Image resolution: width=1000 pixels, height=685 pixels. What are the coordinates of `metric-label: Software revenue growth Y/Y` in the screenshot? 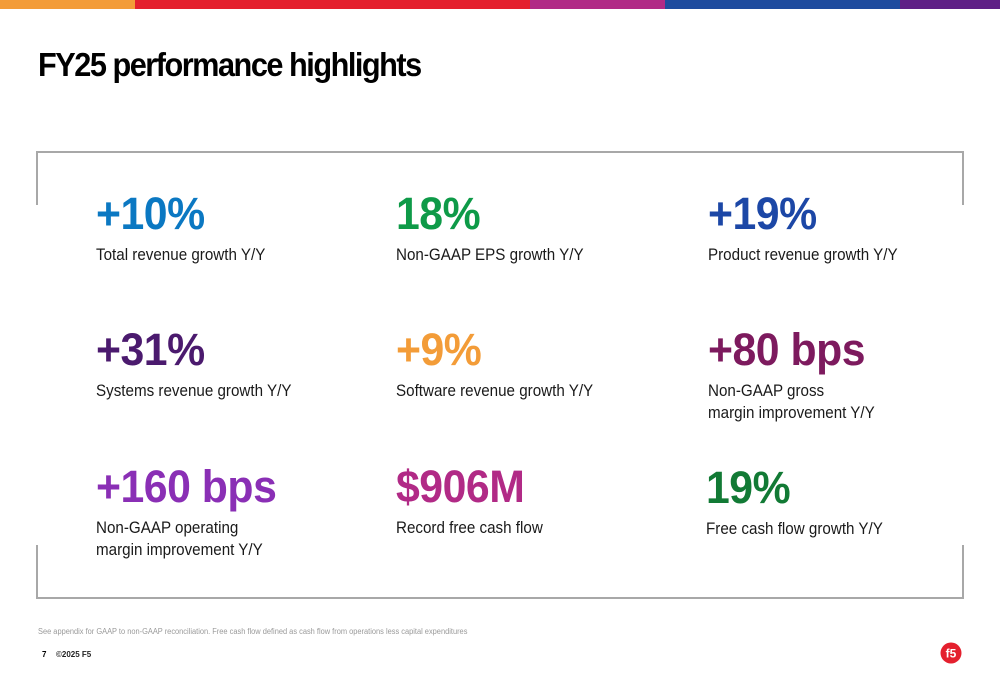 It's located at (495, 391).